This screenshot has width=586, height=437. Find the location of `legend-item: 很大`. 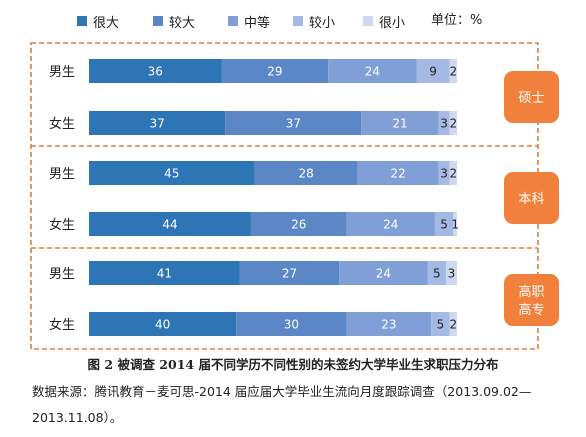

legend-item: 很大 is located at coordinates (98, 21).